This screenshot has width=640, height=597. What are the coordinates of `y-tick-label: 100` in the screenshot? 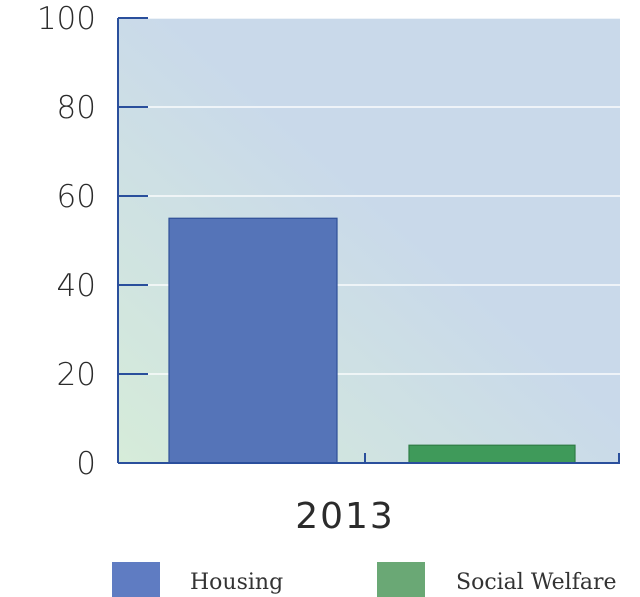 It's located at (66, 19).